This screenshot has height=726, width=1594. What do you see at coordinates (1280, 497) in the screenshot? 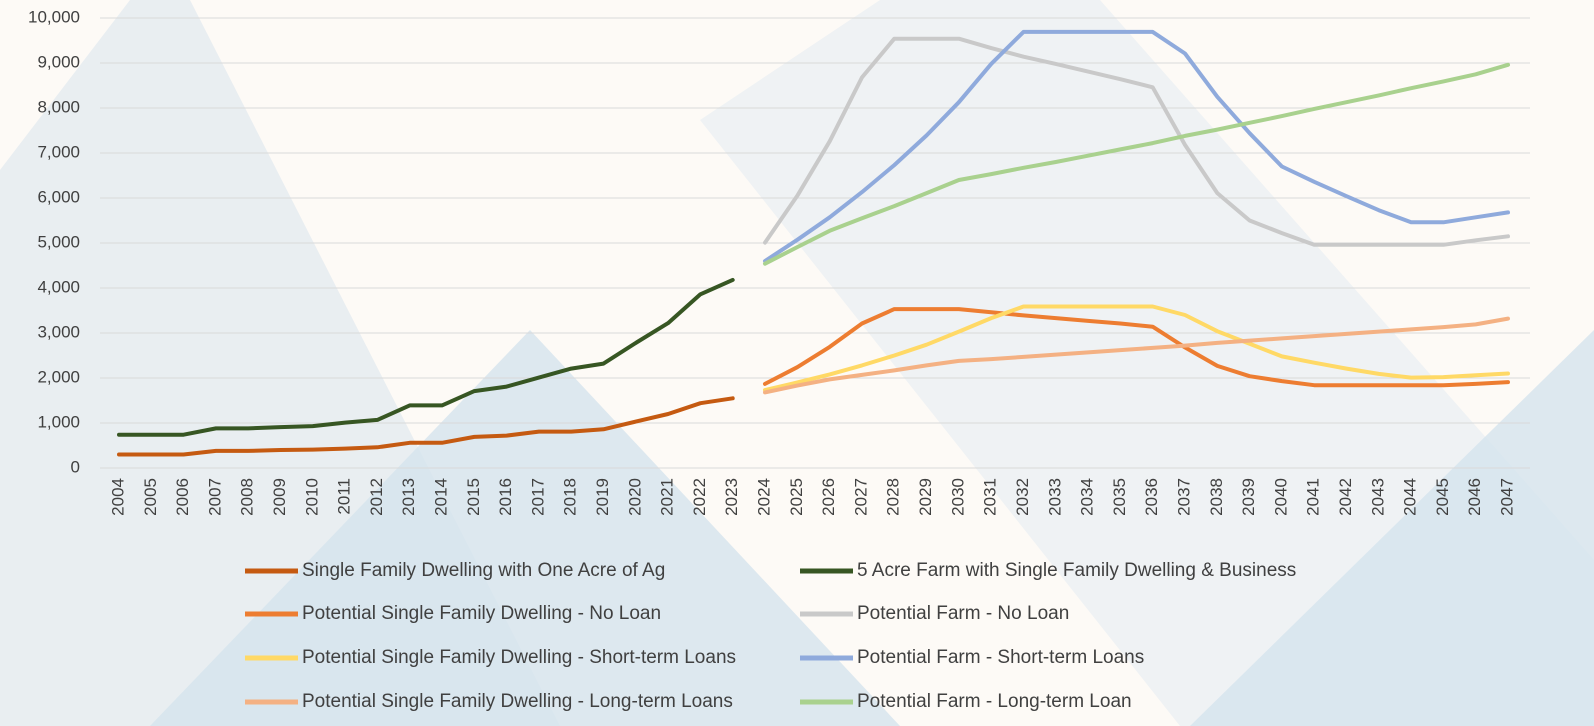
I see `x-tick-label: 2040` at bounding box center [1280, 497].